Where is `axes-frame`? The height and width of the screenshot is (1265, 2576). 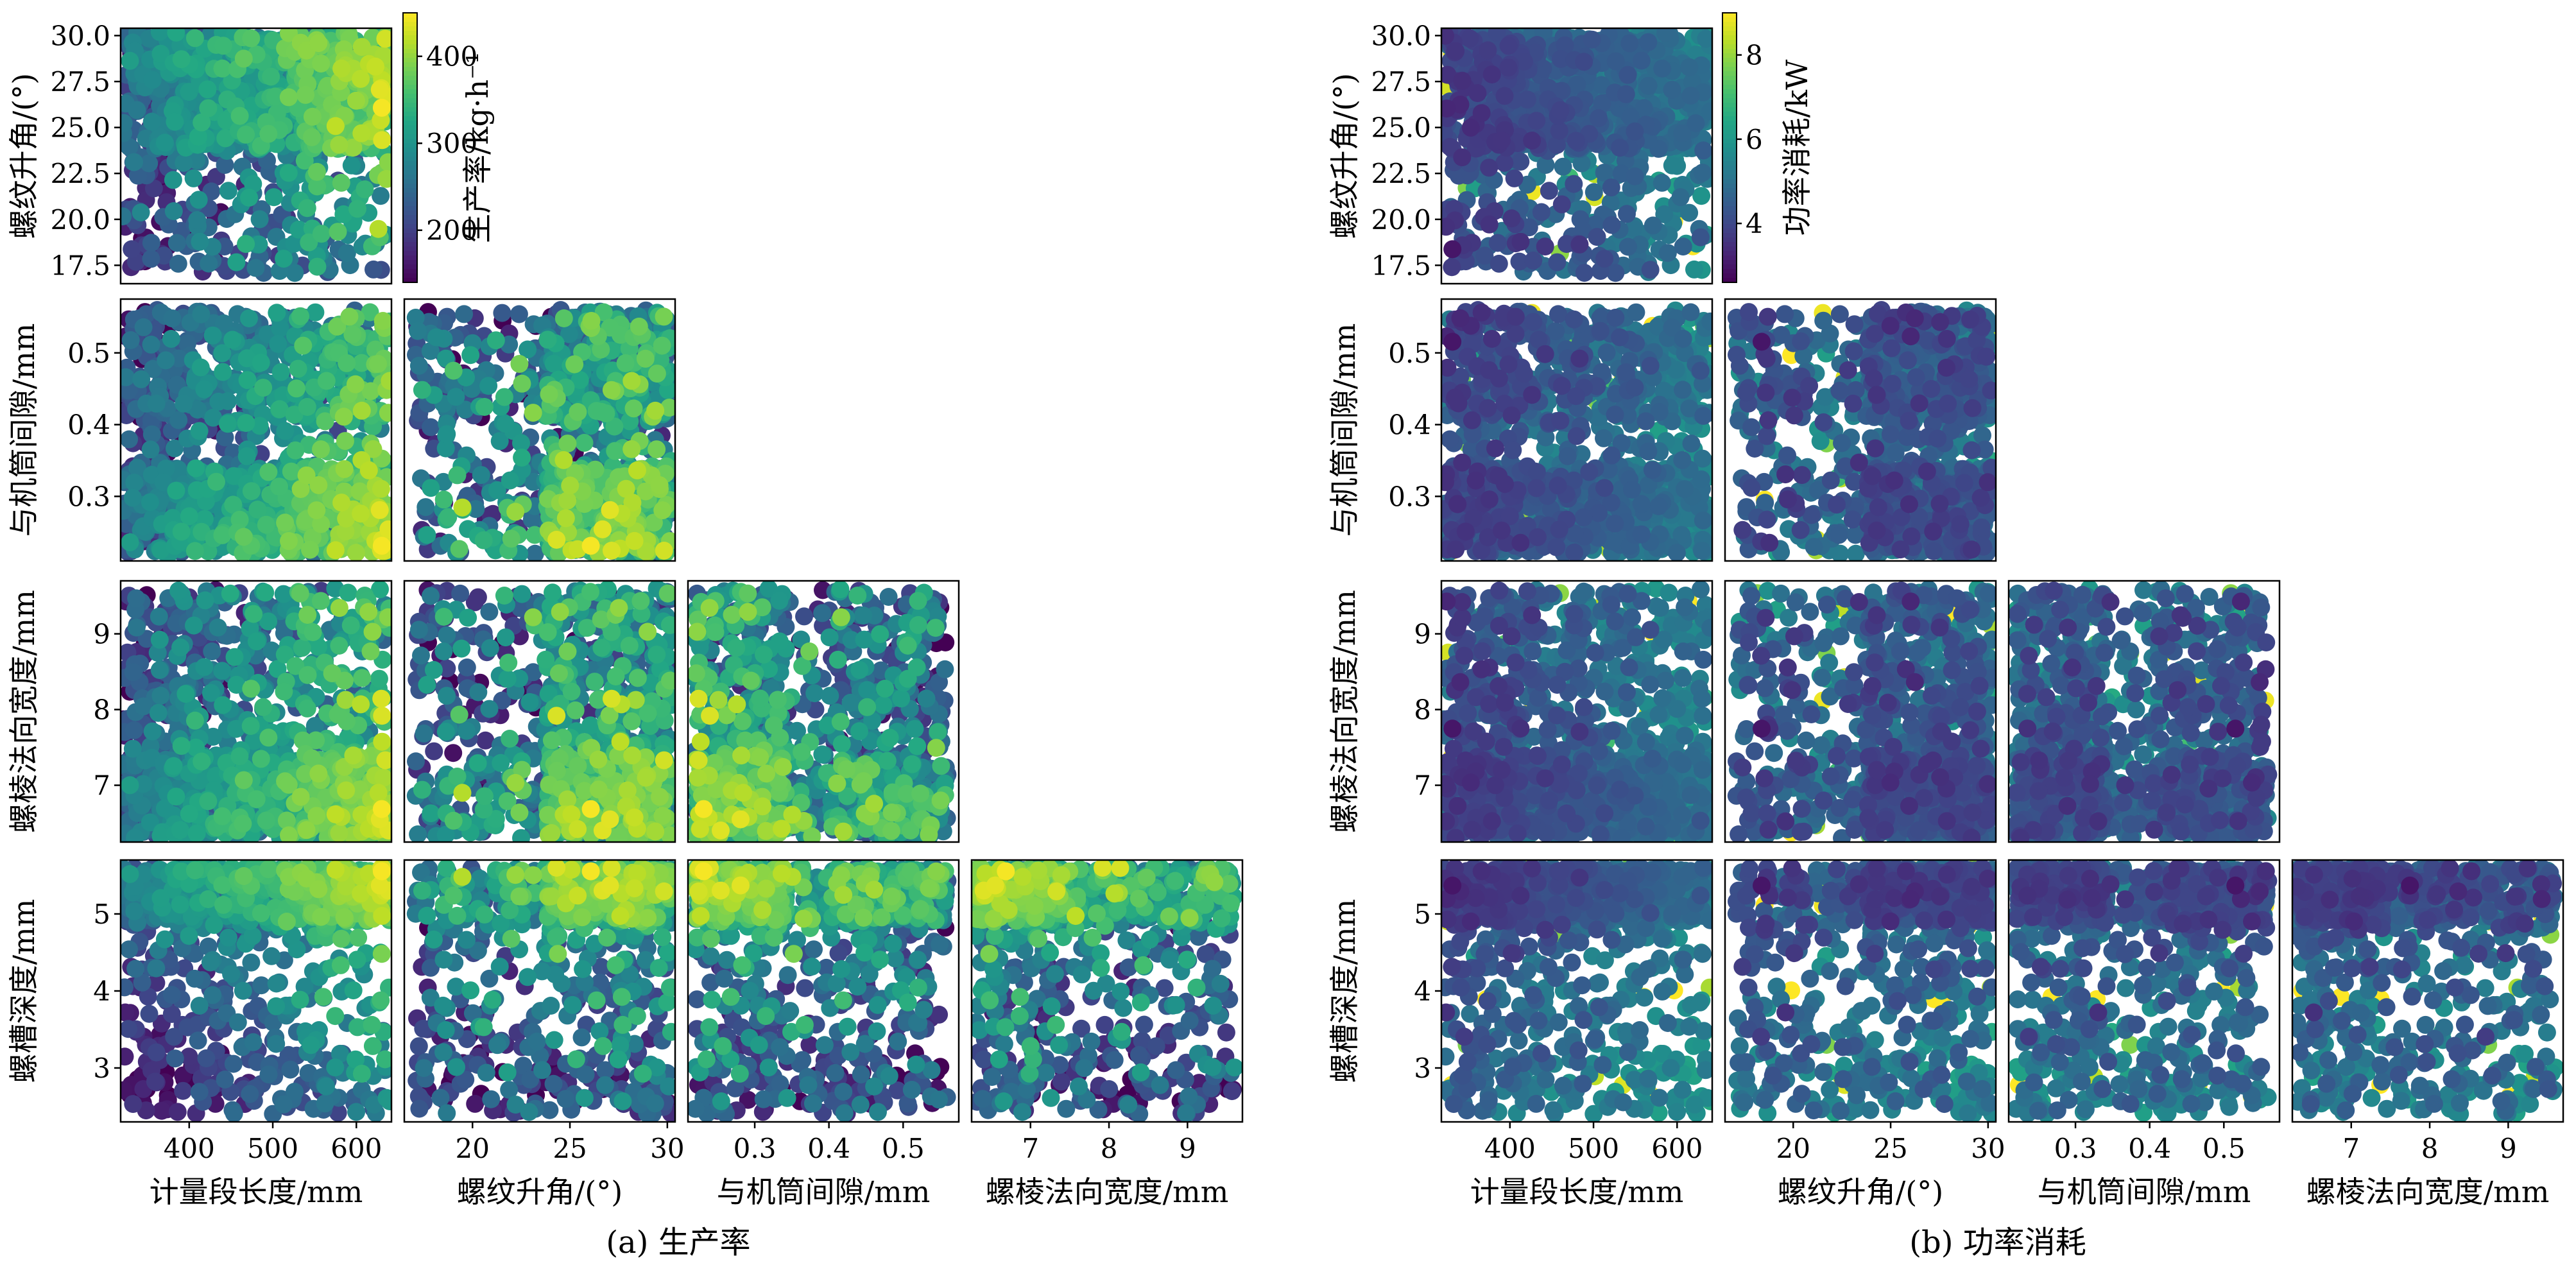
axes-frame is located at coordinates (256, 156).